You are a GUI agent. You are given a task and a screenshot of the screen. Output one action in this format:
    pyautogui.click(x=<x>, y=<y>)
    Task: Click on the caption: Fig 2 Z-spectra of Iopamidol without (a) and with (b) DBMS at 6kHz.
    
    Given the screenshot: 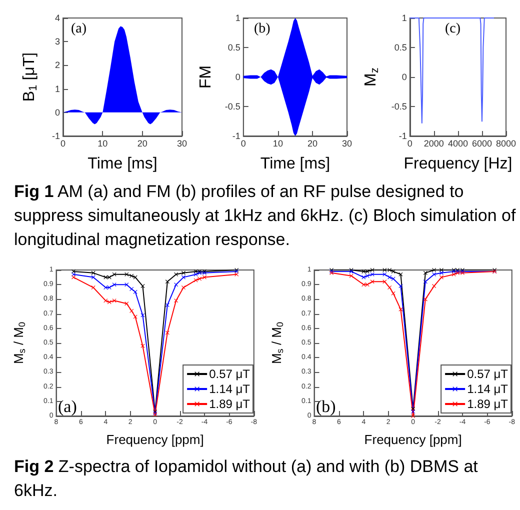 What is the action you would take?
    pyautogui.click(x=246, y=479)
    